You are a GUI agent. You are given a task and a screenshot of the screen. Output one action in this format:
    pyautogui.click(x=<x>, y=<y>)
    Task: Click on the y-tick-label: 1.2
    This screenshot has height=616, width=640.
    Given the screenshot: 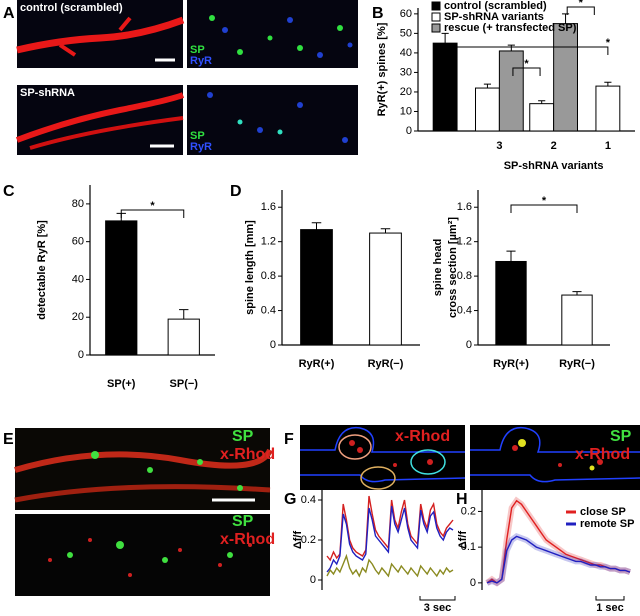 What is the action you would take?
    pyautogui.click(x=268, y=242)
    